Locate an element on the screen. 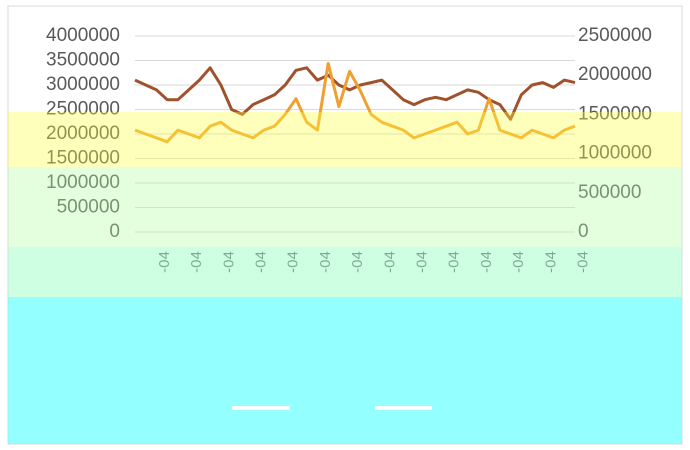 The width and height of the screenshot is (690, 450). y-tick-label: 3500000 is located at coordinates (83, 60).